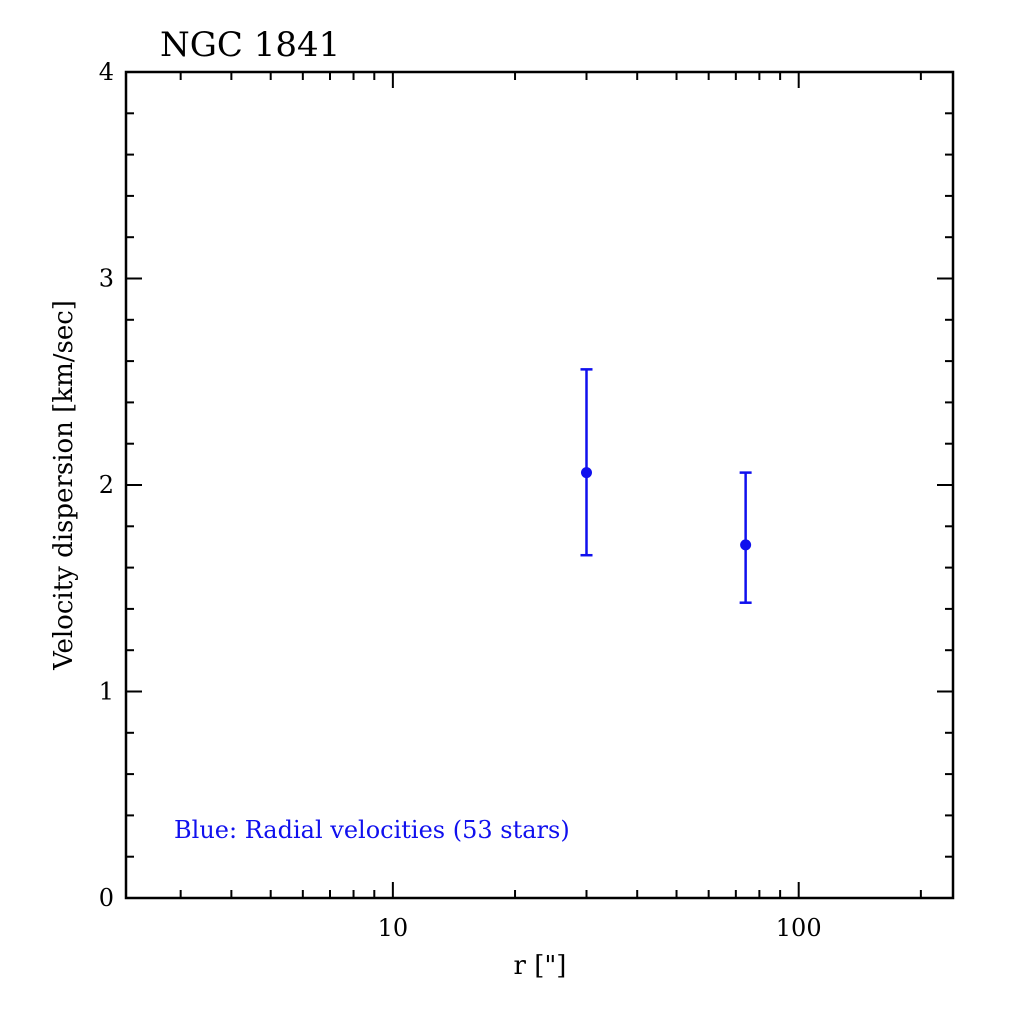  I want to click on x-tick-label: 10, so click(393, 928).